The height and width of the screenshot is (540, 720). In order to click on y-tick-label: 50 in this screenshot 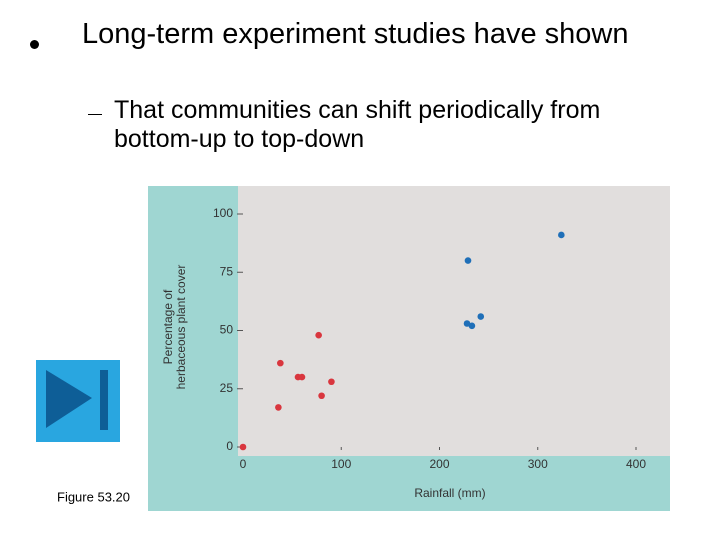, I will do `click(227, 330)`.